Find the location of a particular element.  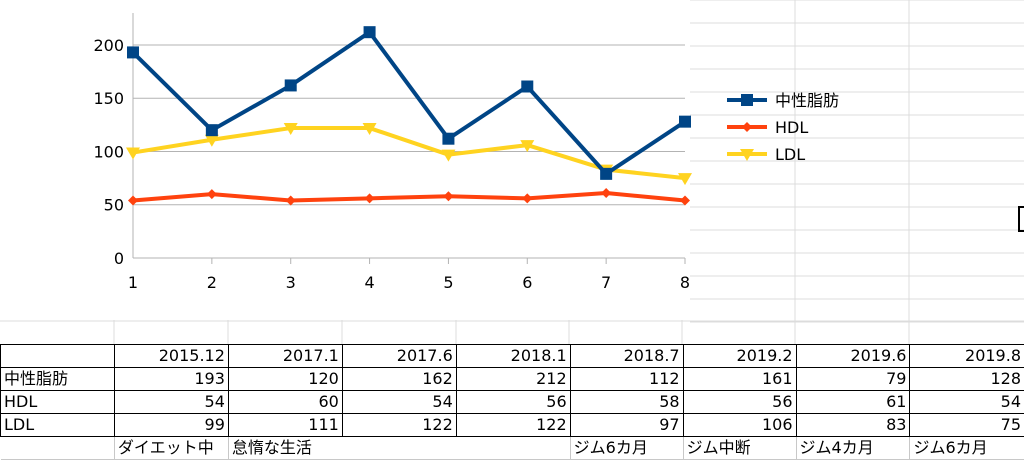

header-cell: 2018.7 is located at coordinates (627, 356).